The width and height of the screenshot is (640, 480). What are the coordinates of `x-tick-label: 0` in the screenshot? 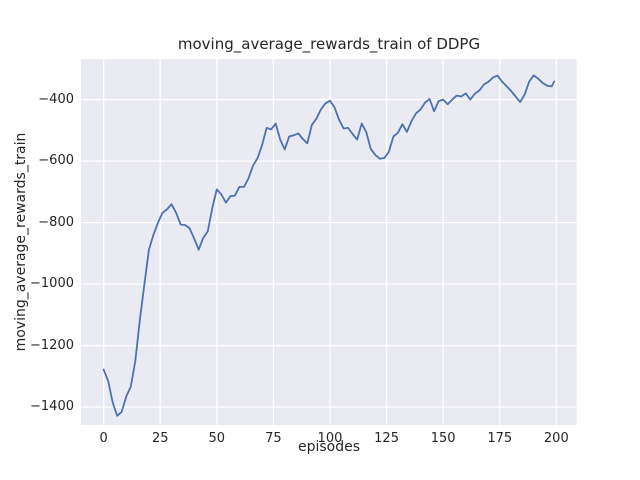 It's located at (103, 438).